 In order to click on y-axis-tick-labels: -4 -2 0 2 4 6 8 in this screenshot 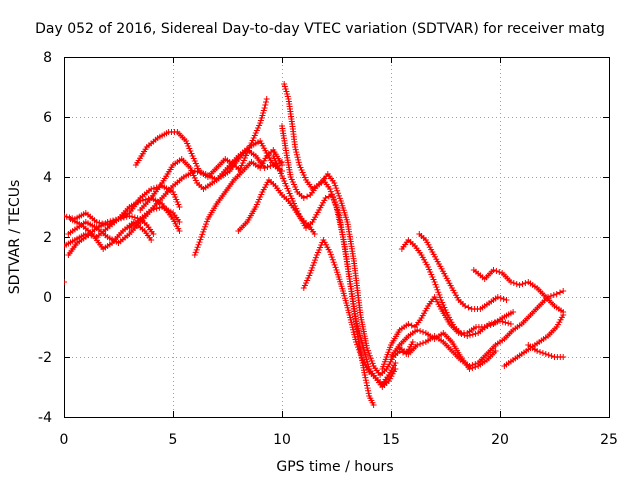, I will do `click(45, 238)`.